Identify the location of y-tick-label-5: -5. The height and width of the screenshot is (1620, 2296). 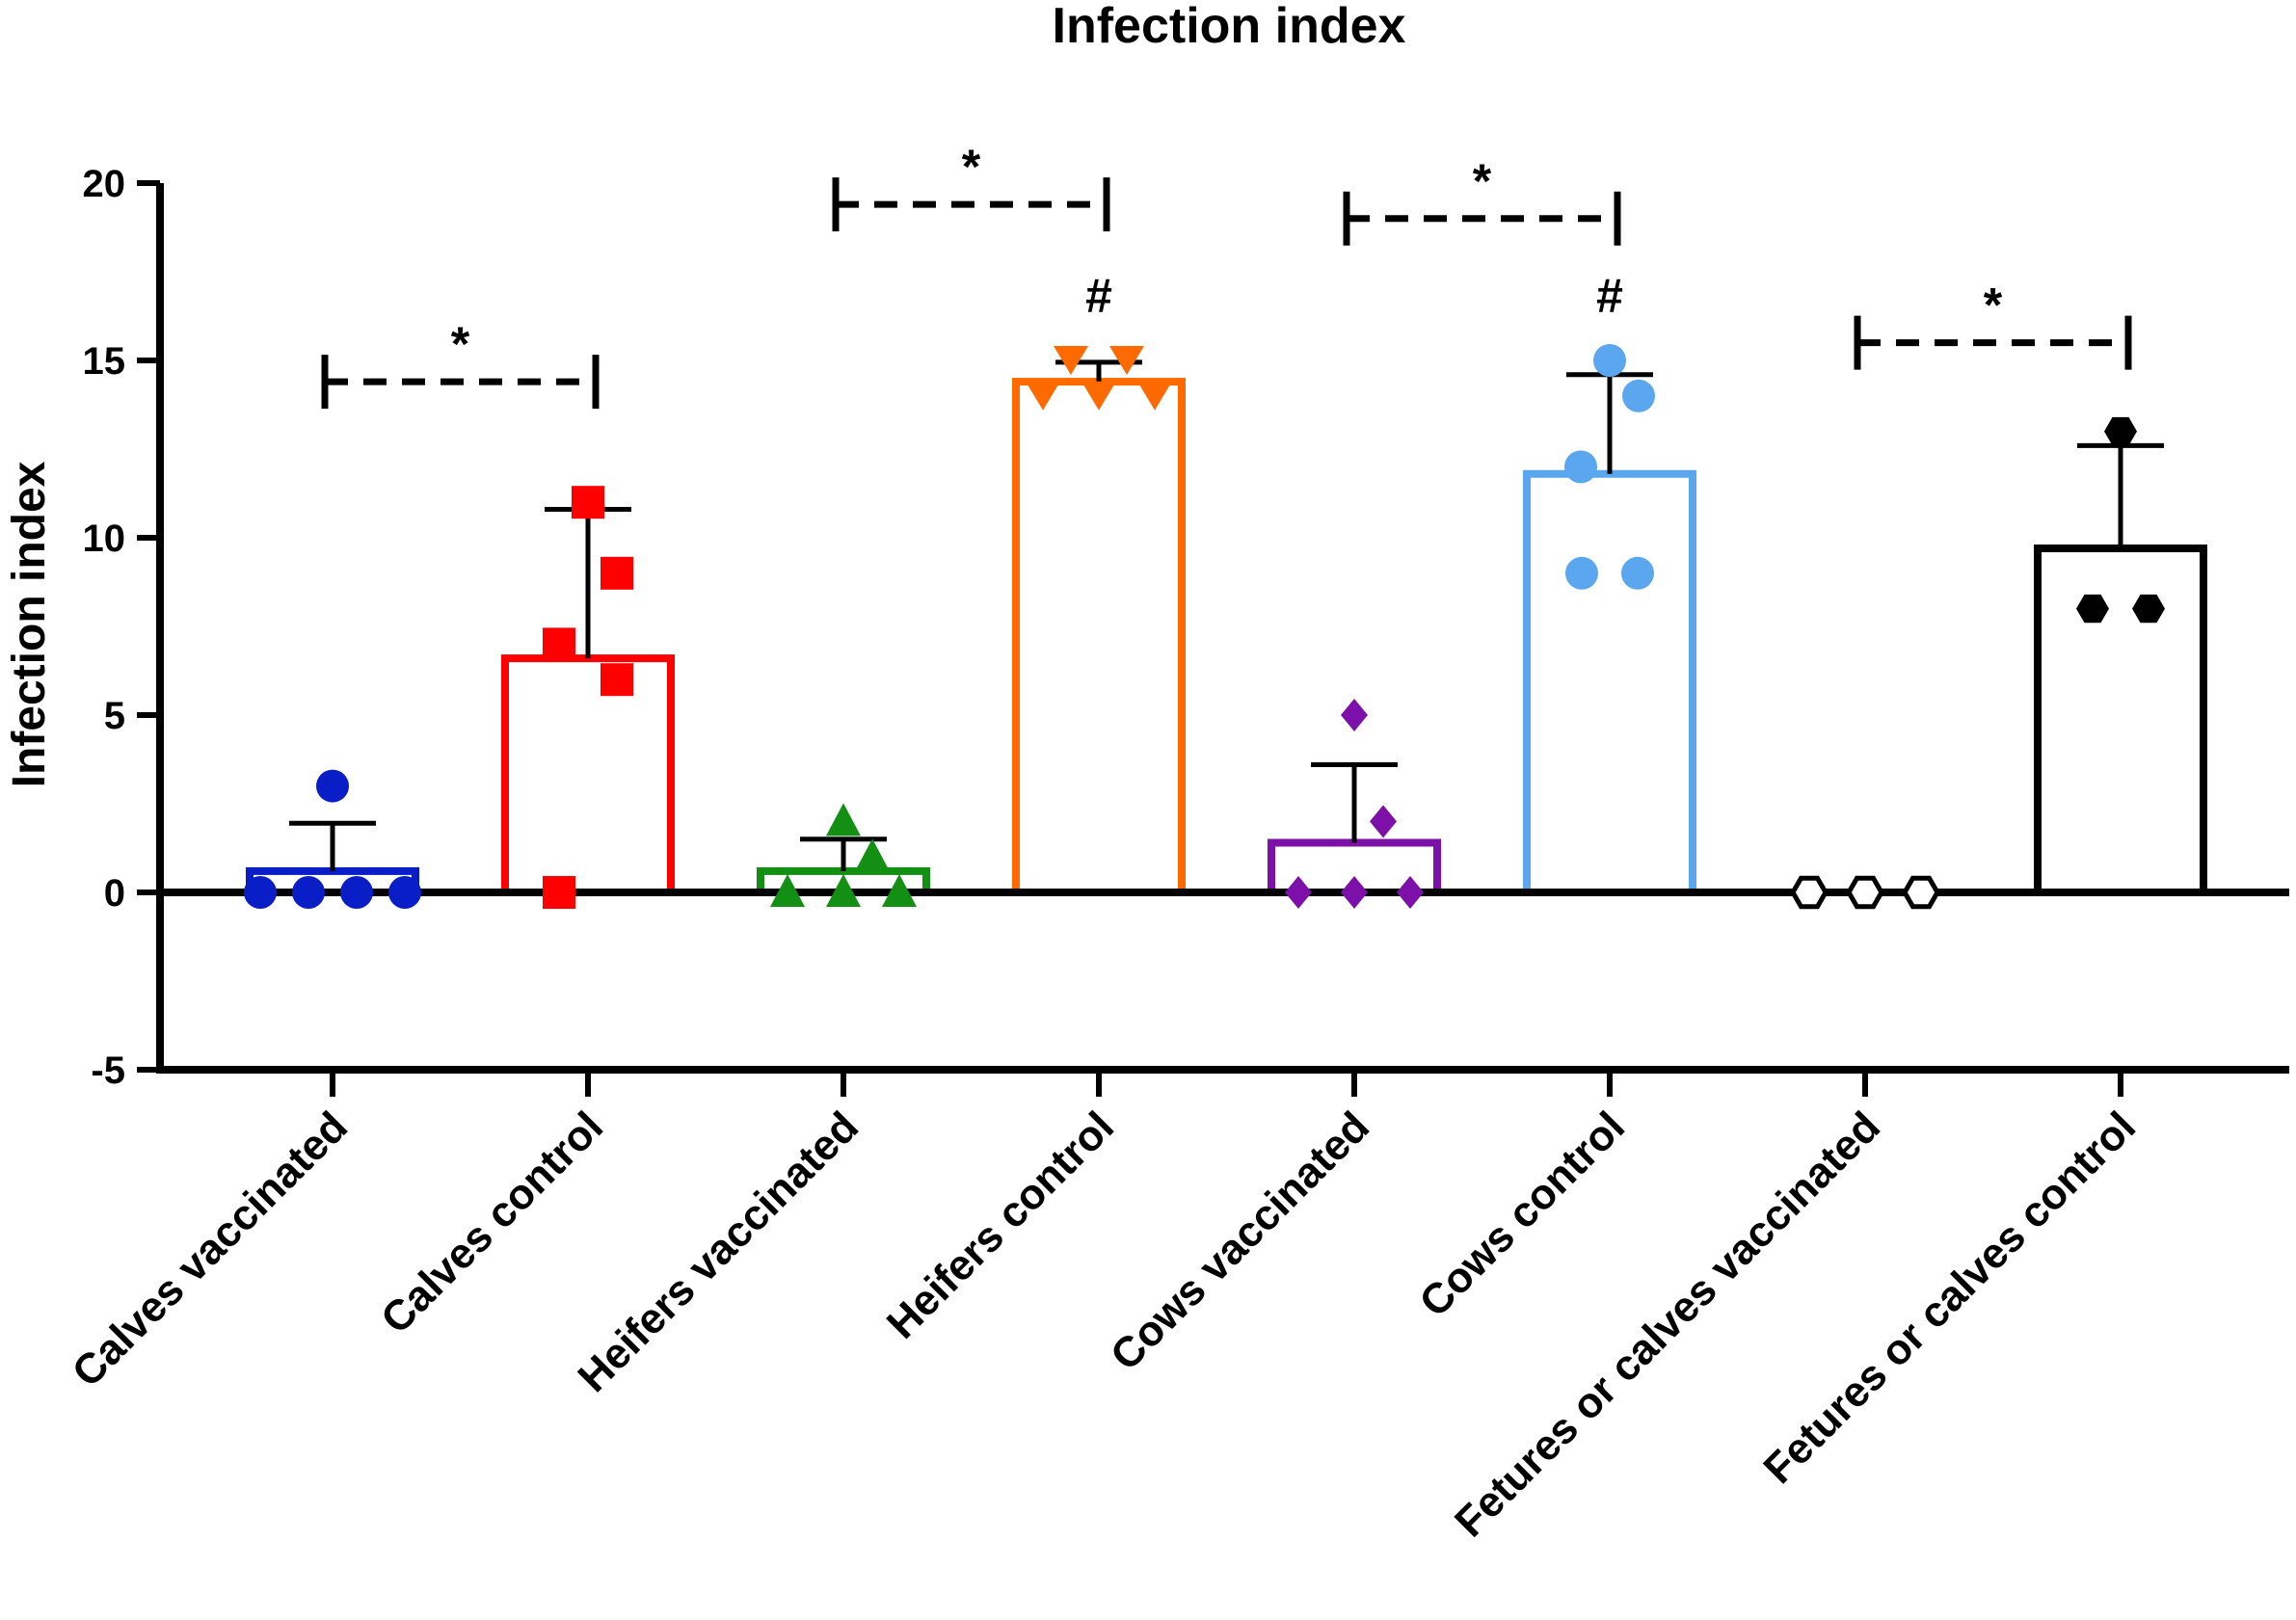
(108, 1070).